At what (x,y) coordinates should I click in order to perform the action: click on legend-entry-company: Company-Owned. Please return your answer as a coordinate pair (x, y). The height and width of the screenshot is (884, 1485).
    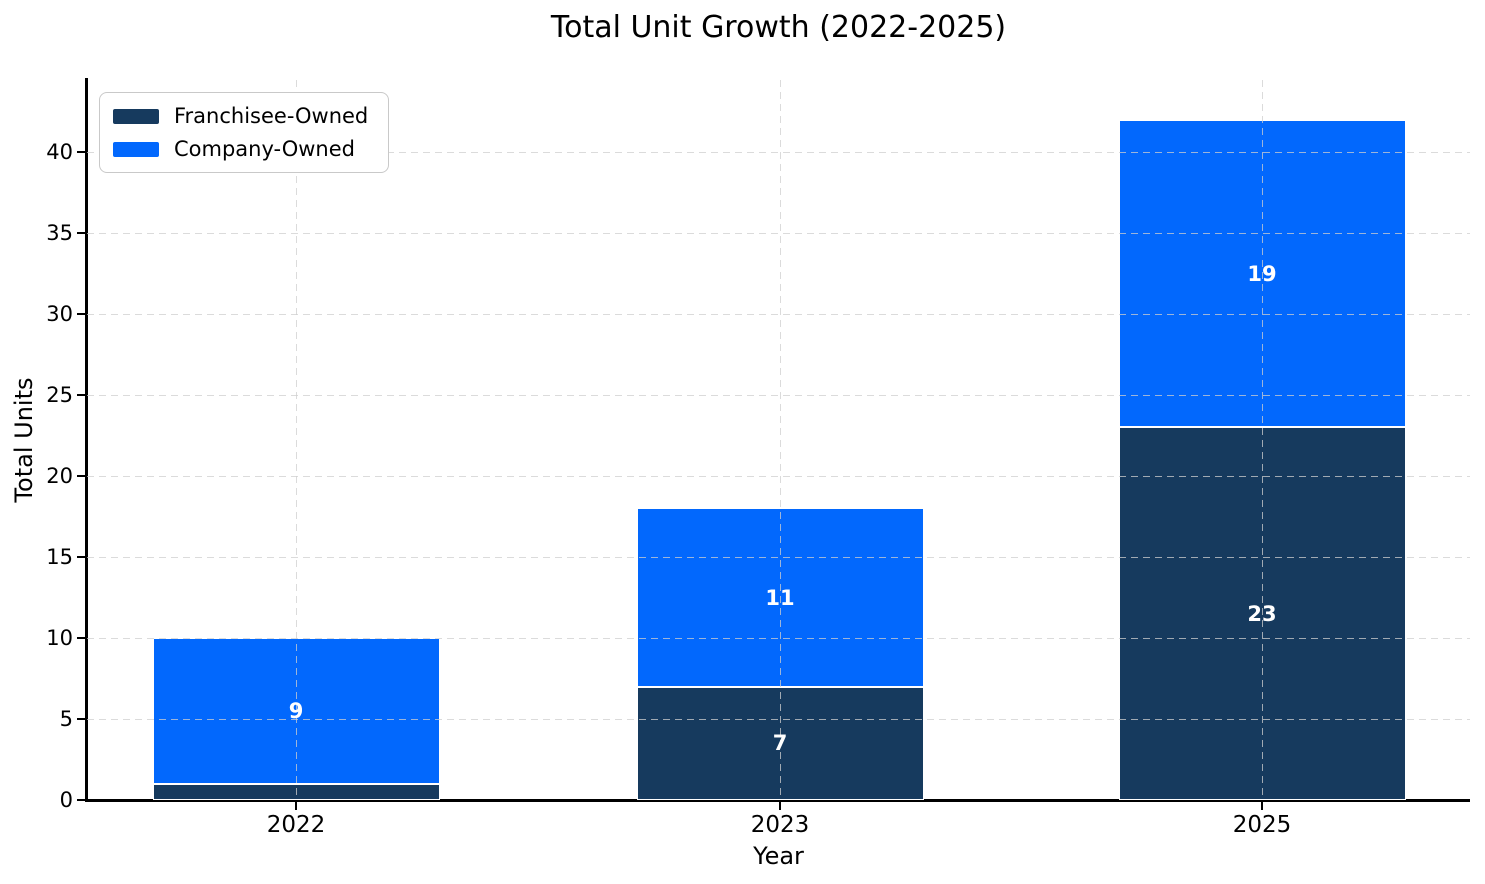
    Looking at the image, I should click on (240, 149).